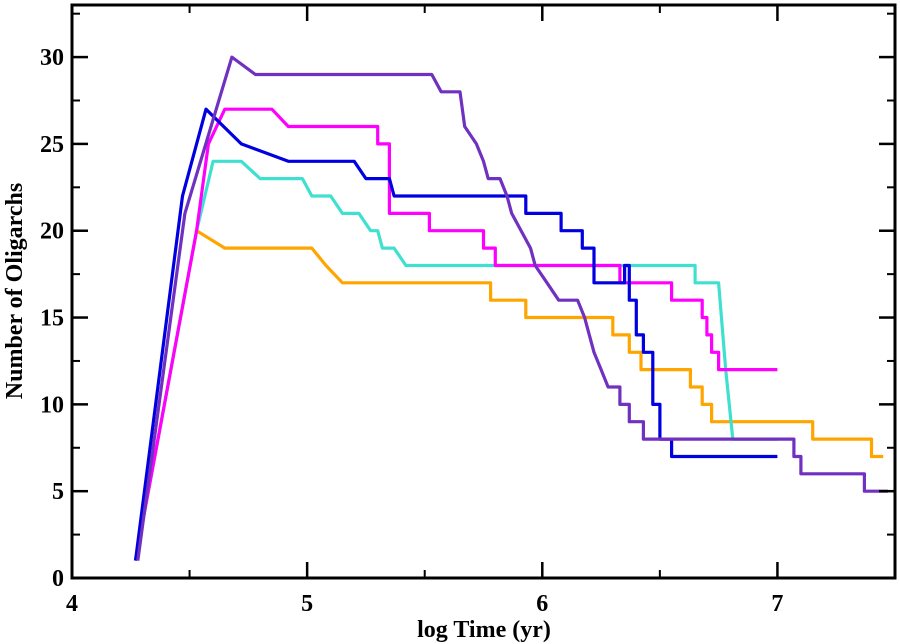  Describe the element at coordinates (484, 630) in the screenshot. I see `x-axis-label: log Time (yr)` at that location.